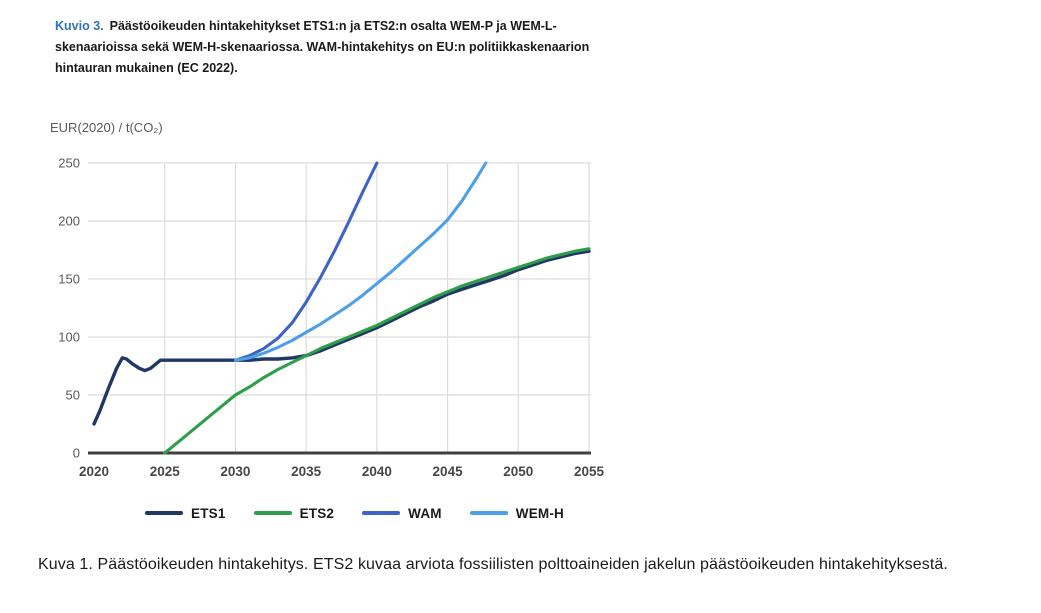  I want to click on x-tick-label: 2030, so click(235, 471).